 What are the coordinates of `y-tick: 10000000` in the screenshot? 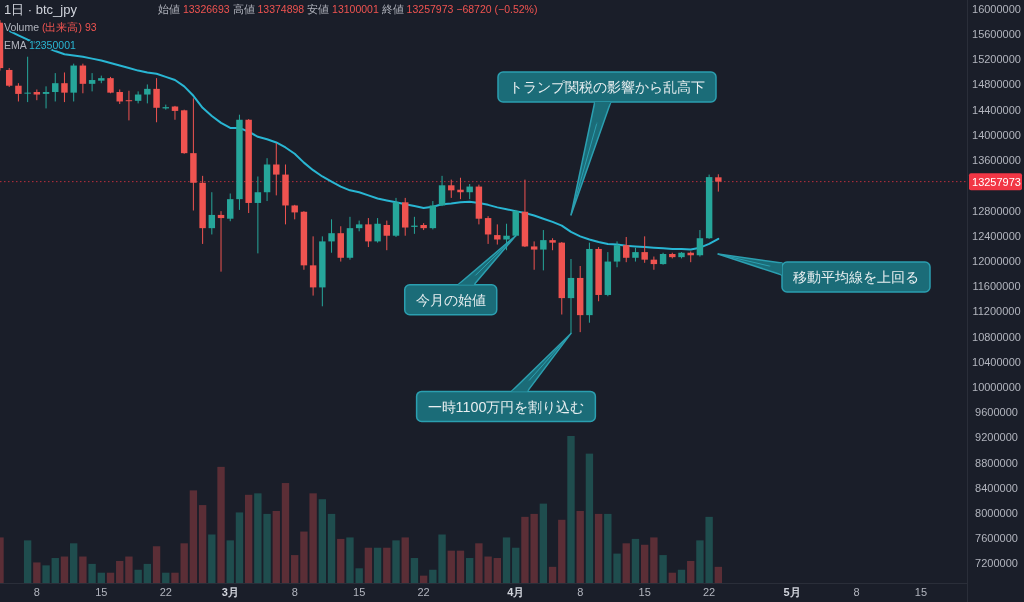 It's located at (996, 387).